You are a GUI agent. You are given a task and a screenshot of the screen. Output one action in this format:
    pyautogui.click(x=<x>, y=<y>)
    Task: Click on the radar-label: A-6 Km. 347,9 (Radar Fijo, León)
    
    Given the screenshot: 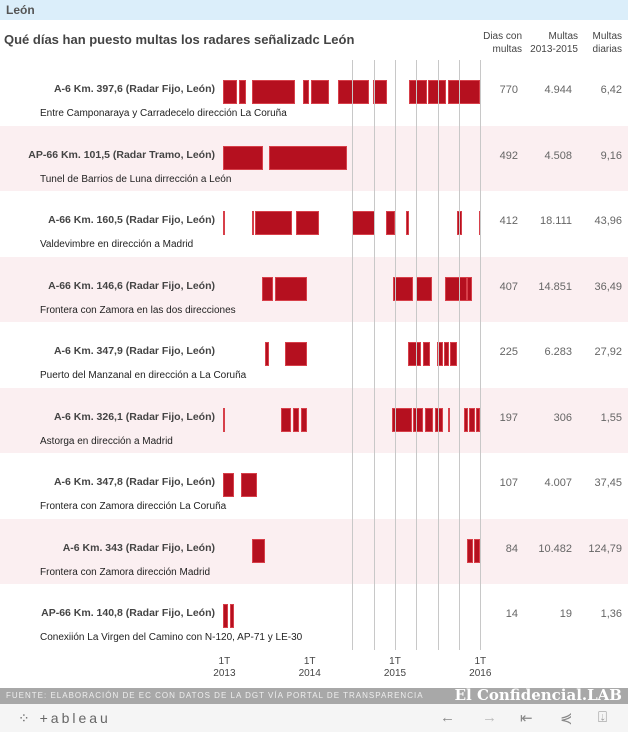 What is the action you would take?
    pyautogui.click(x=134, y=351)
    